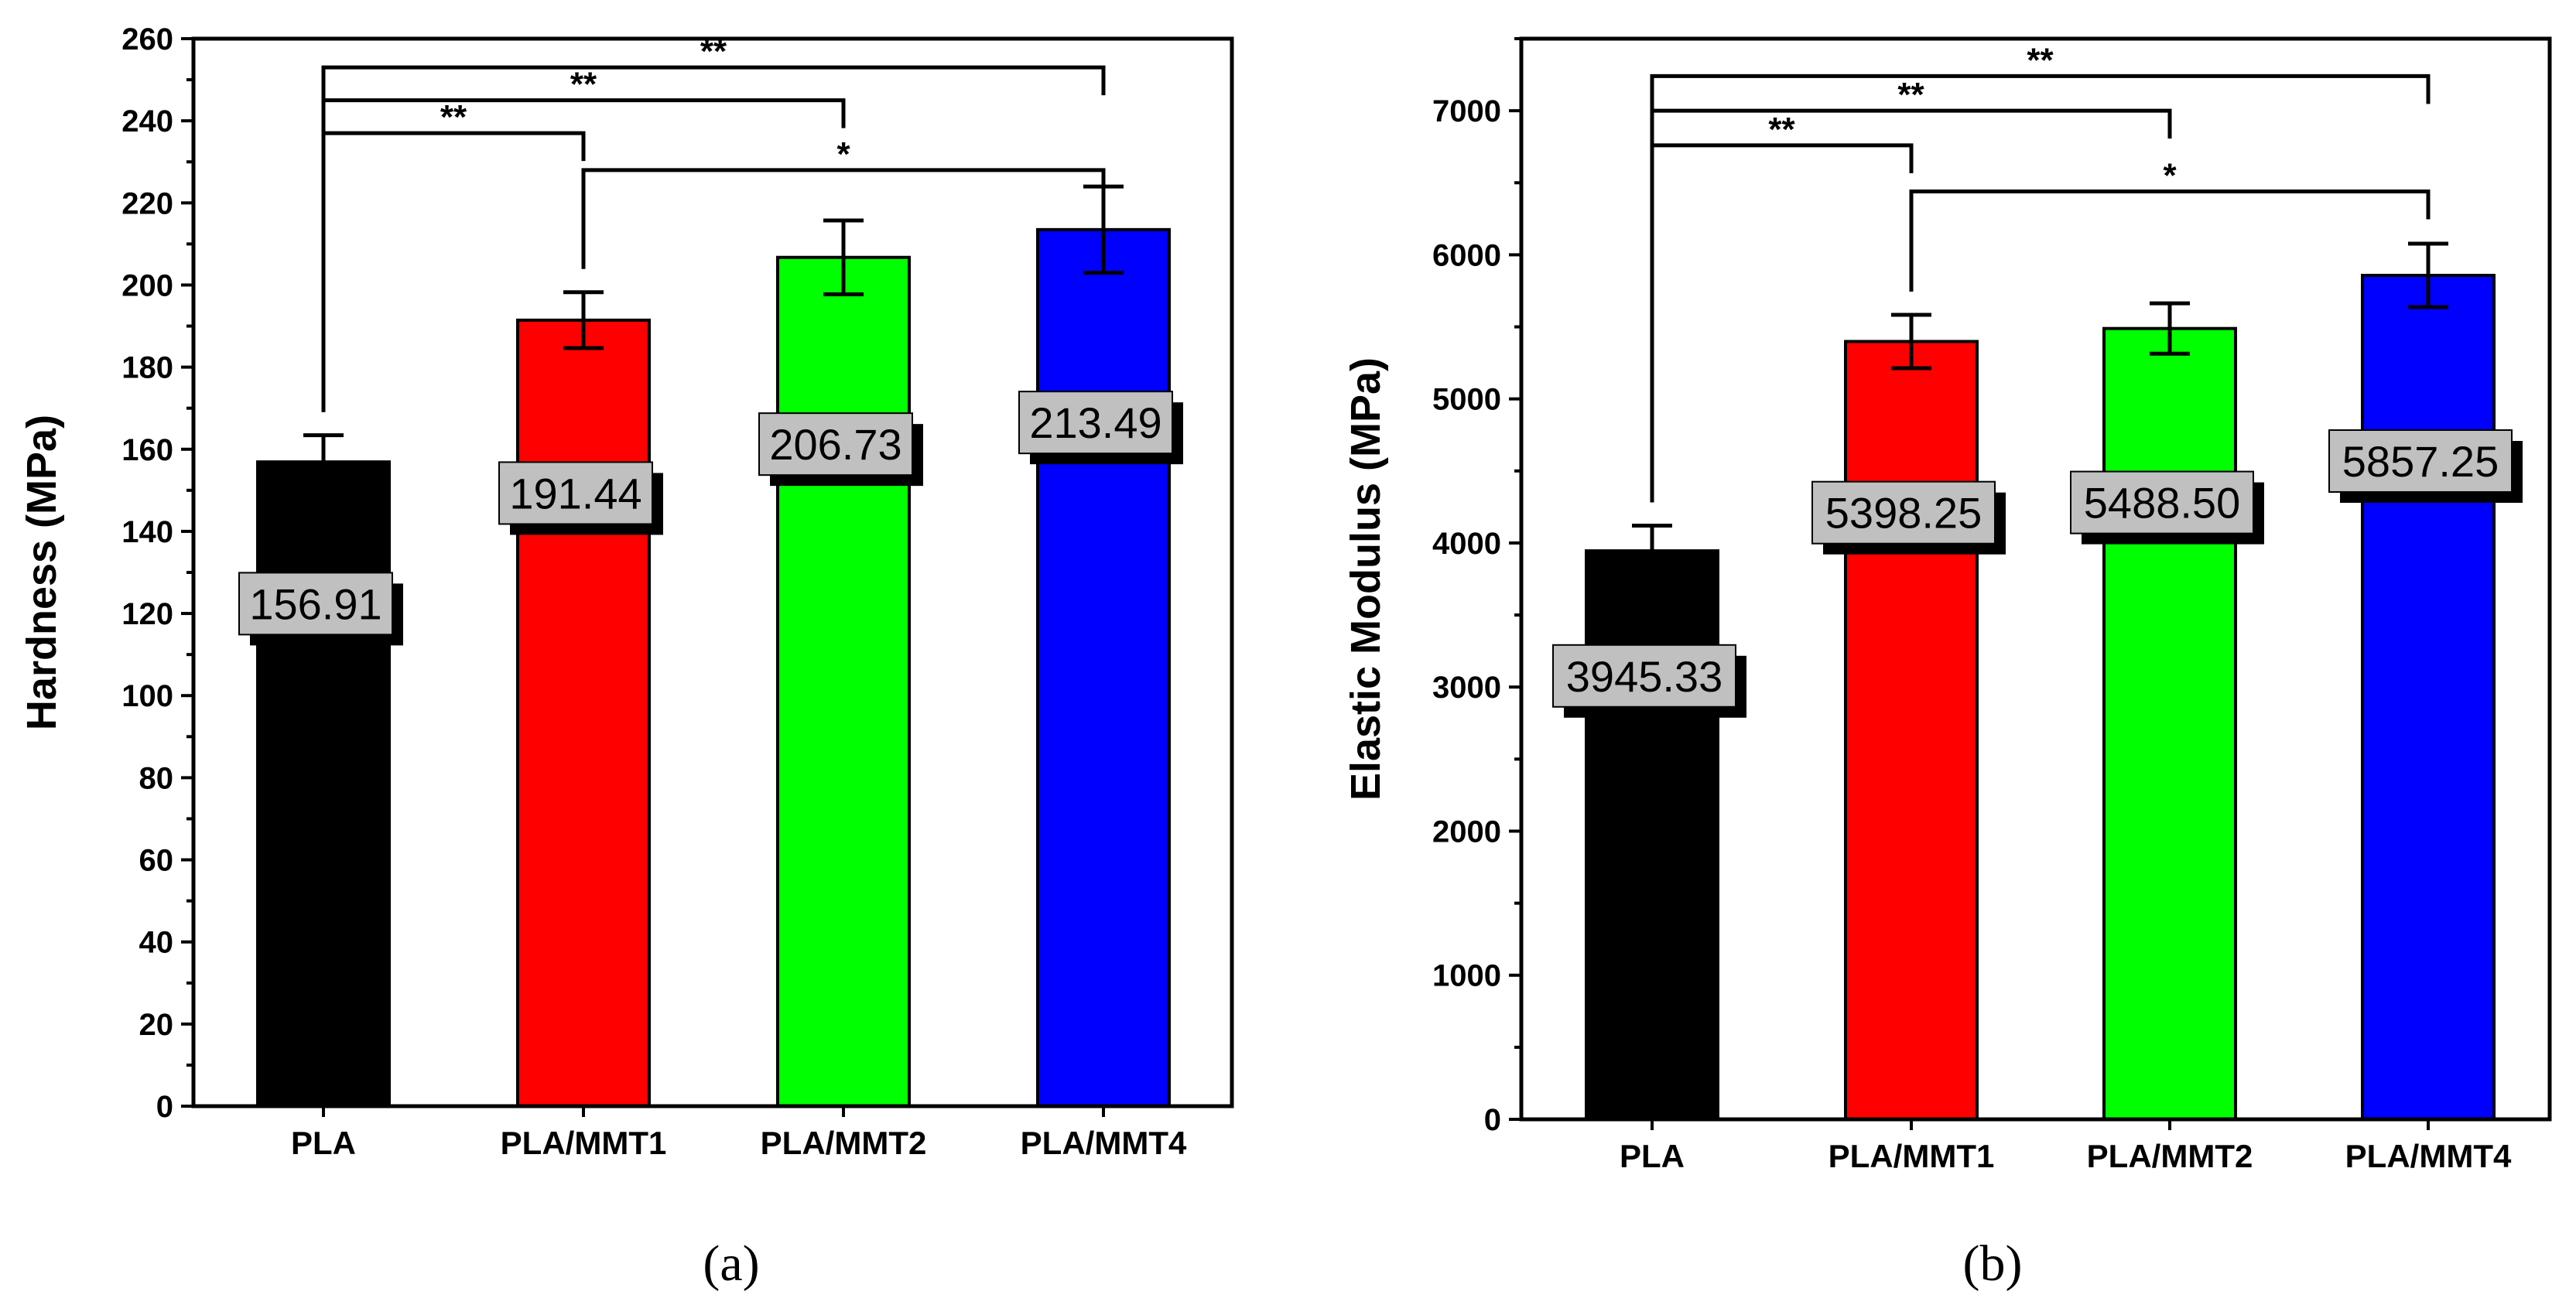  Describe the element at coordinates (157, 861) in the screenshot. I see `panel-a-y-tick-label: 60` at that location.